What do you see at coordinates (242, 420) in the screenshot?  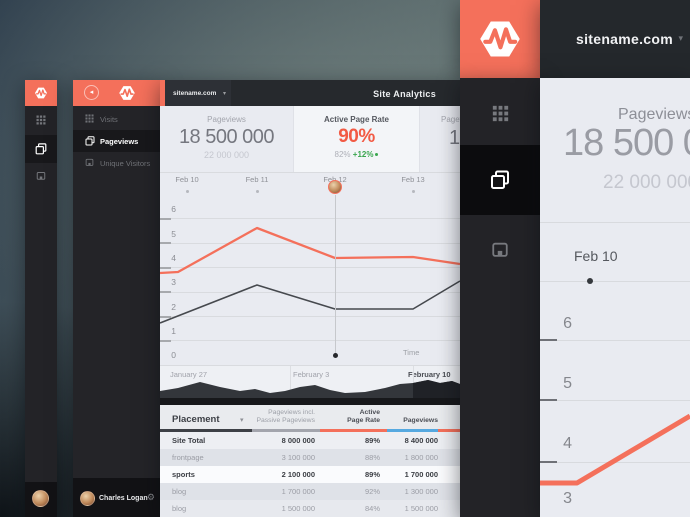 I see `sort-caret-icon: ▾` at bounding box center [242, 420].